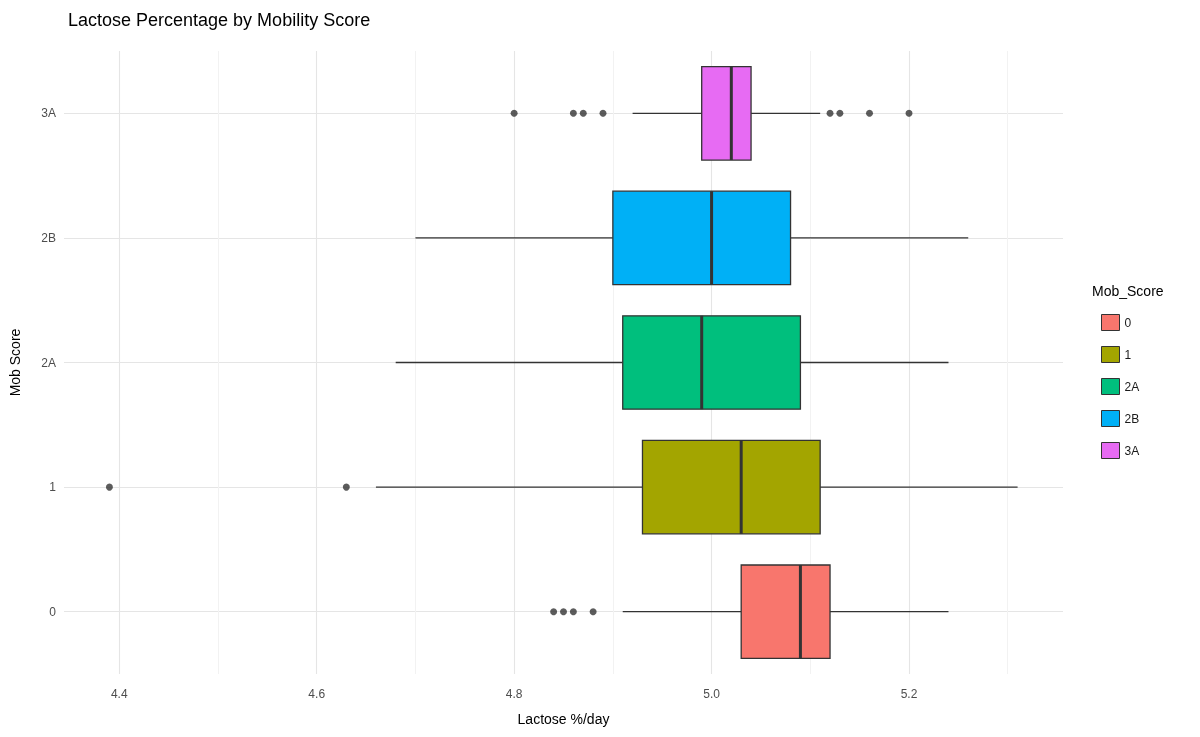 The width and height of the screenshot is (1200, 737). What do you see at coordinates (317, 694) in the screenshot?
I see `x-tick-label: 4.6` at bounding box center [317, 694].